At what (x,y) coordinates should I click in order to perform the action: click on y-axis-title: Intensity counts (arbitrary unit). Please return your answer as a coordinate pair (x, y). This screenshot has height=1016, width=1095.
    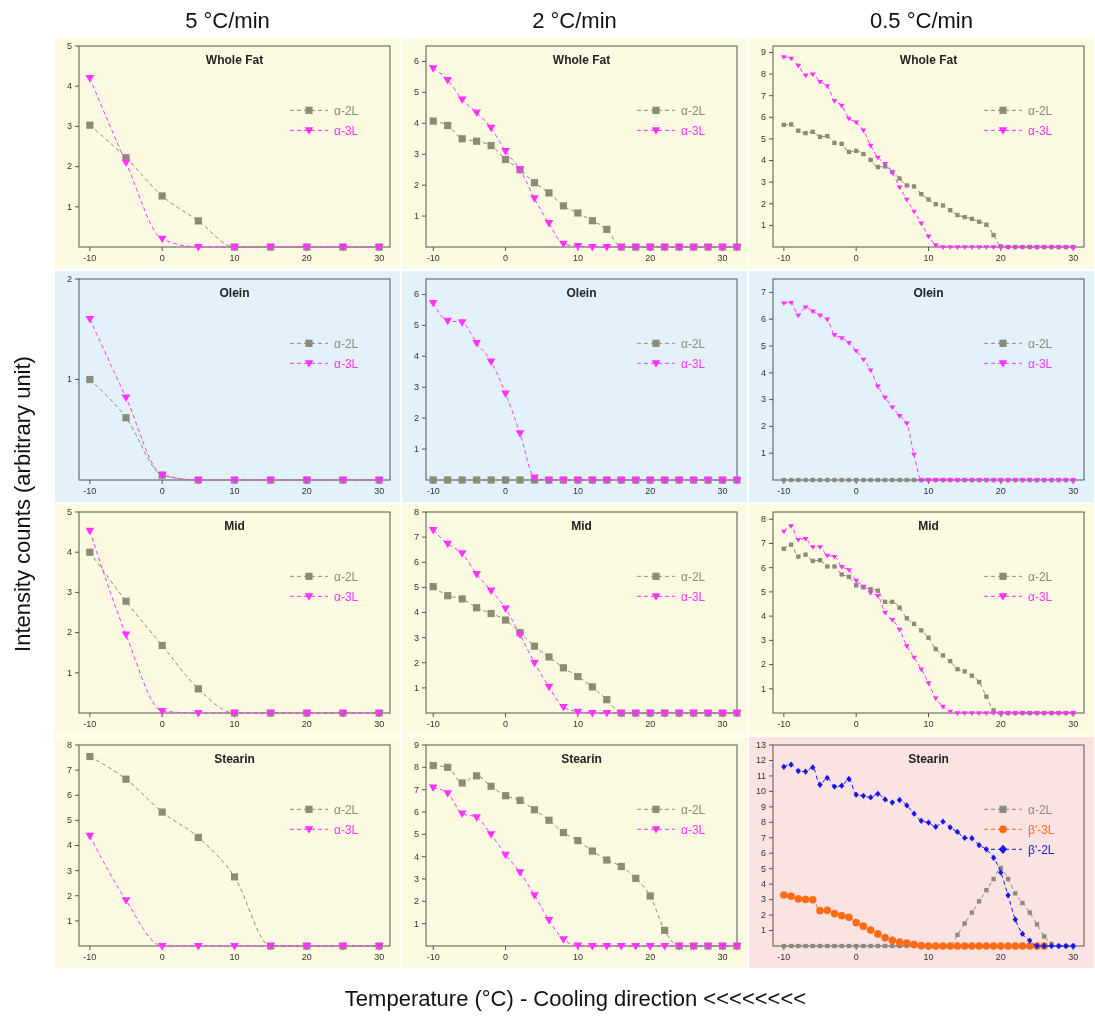
    Looking at the image, I should click on (22, 504).